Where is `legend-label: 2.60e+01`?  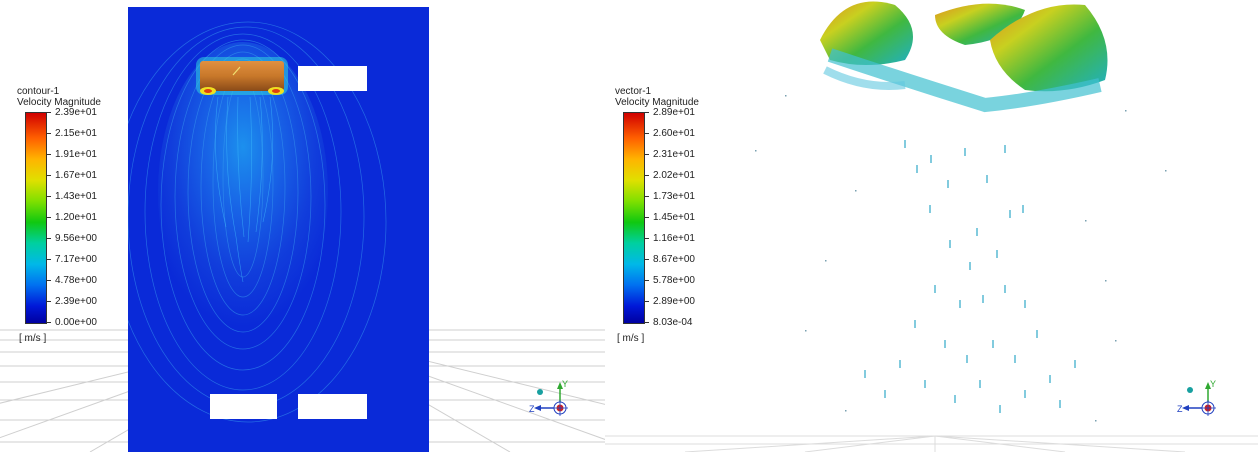
legend-label: 2.60e+01 is located at coordinates (674, 133).